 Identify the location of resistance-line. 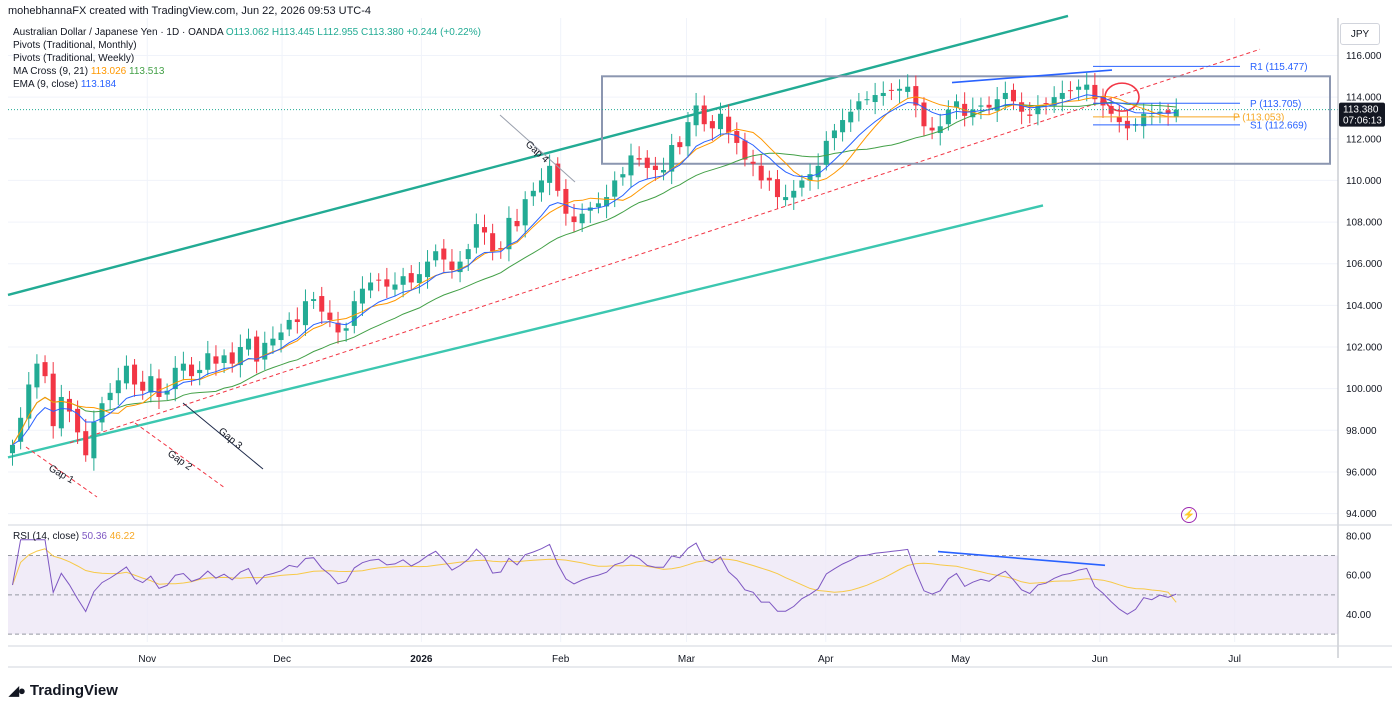
(1032, 76).